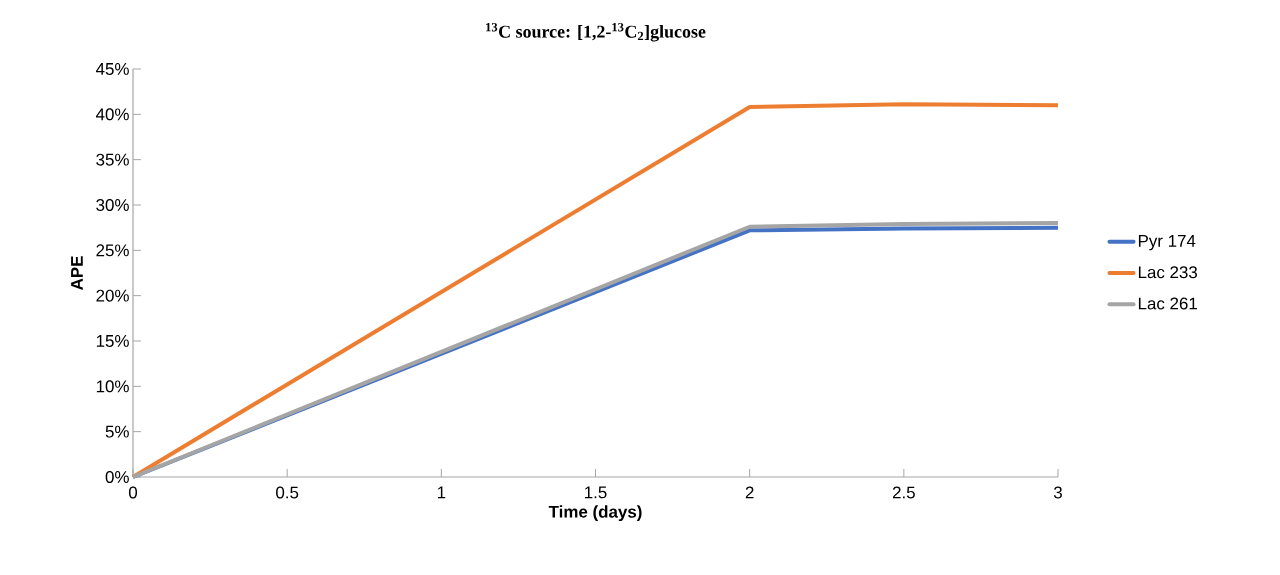  What do you see at coordinates (595, 513) in the screenshot?
I see `x-axis-title: Time (days)` at bounding box center [595, 513].